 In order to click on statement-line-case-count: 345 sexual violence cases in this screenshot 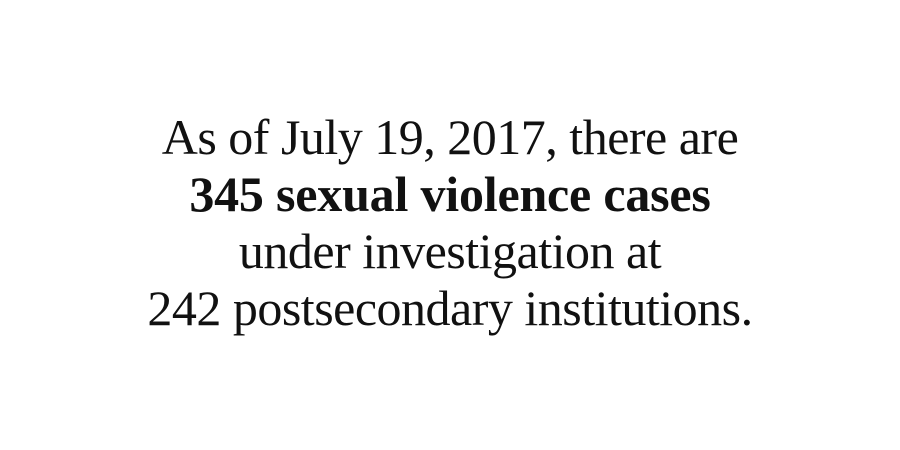, I will do `click(450, 194)`.